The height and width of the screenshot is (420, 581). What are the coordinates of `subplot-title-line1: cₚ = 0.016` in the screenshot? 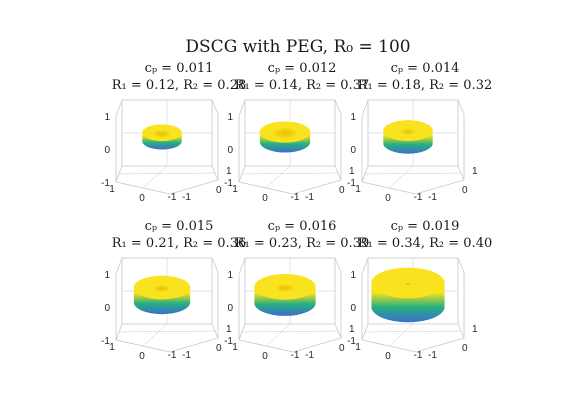 It's located at (302, 226).